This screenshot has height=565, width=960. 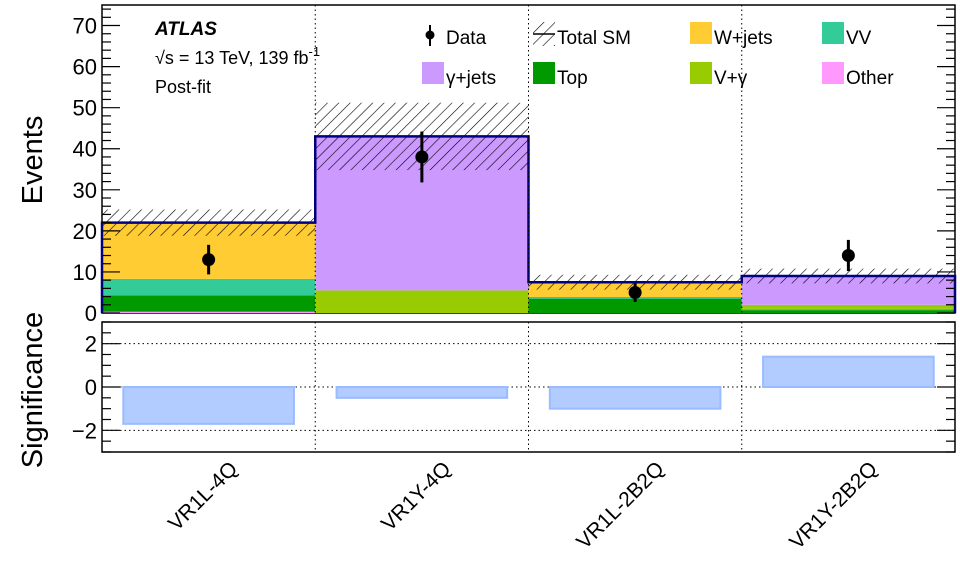 What do you see at coordinates (635, 398) in the screenshot?
I see `significance-bar-vr1l-2b2q` at bounding box center [635, 398].